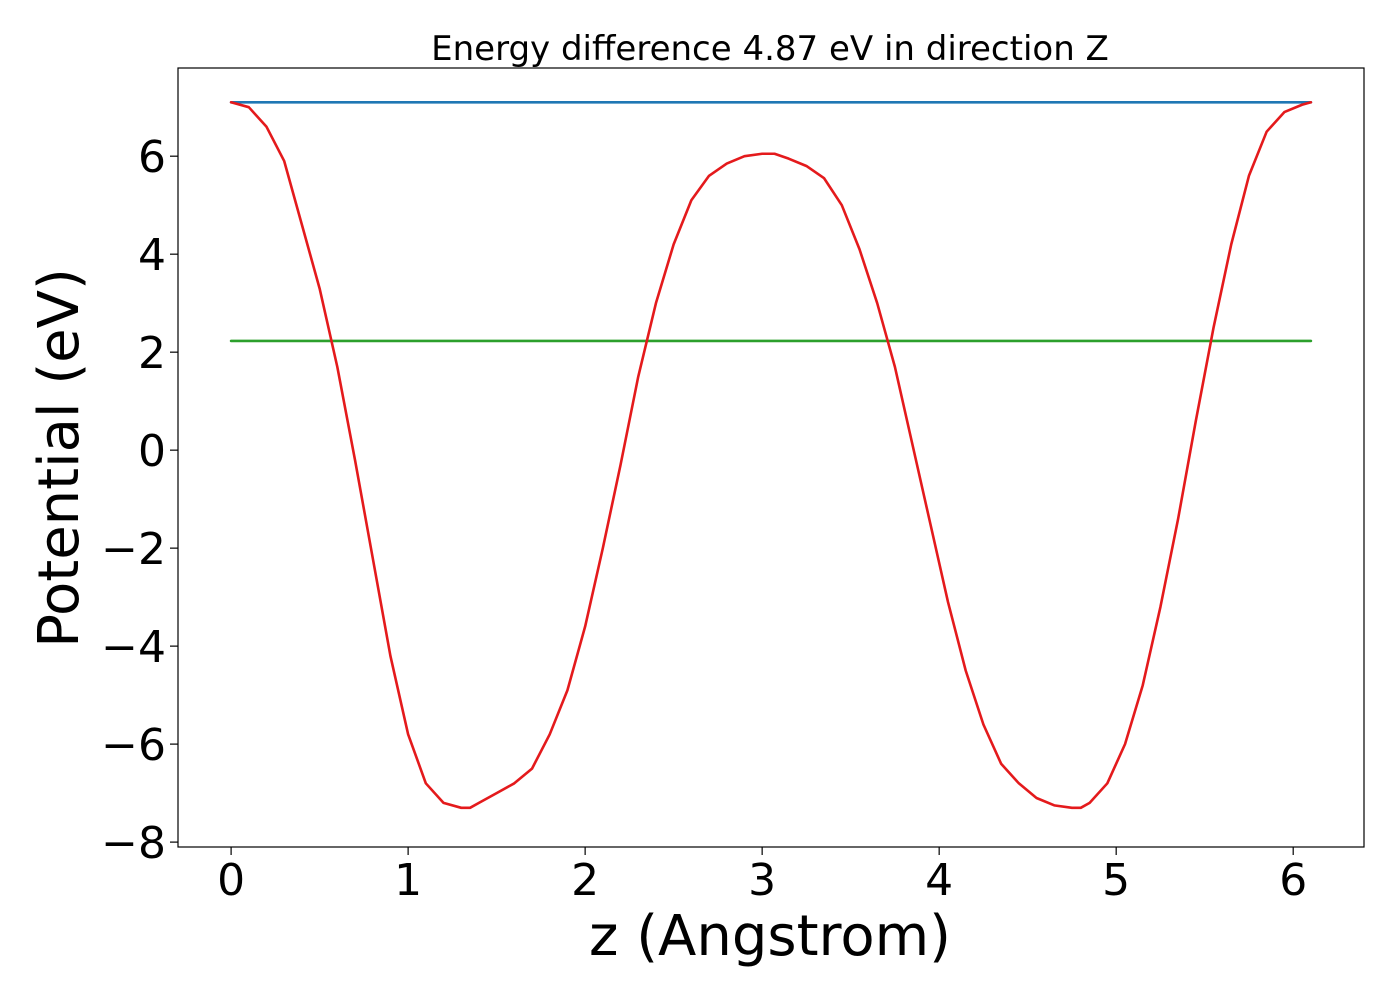  What do you see at coordinates (133, 647) in the screenshot?
I see `y-tick-label: −4` at bounding box center [133, 647].